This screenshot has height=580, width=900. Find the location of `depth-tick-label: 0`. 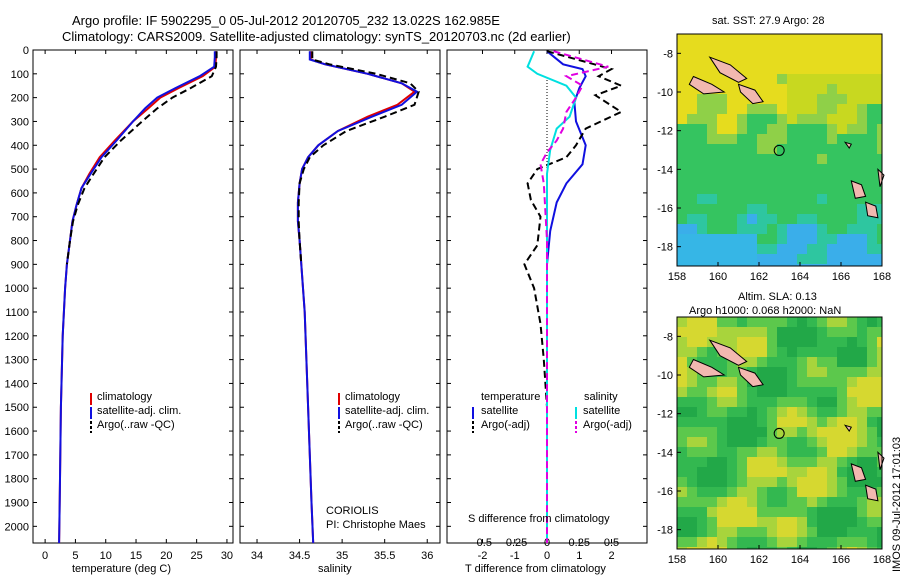

depth-tick-label: 0 is located at coordinates (26, 51).